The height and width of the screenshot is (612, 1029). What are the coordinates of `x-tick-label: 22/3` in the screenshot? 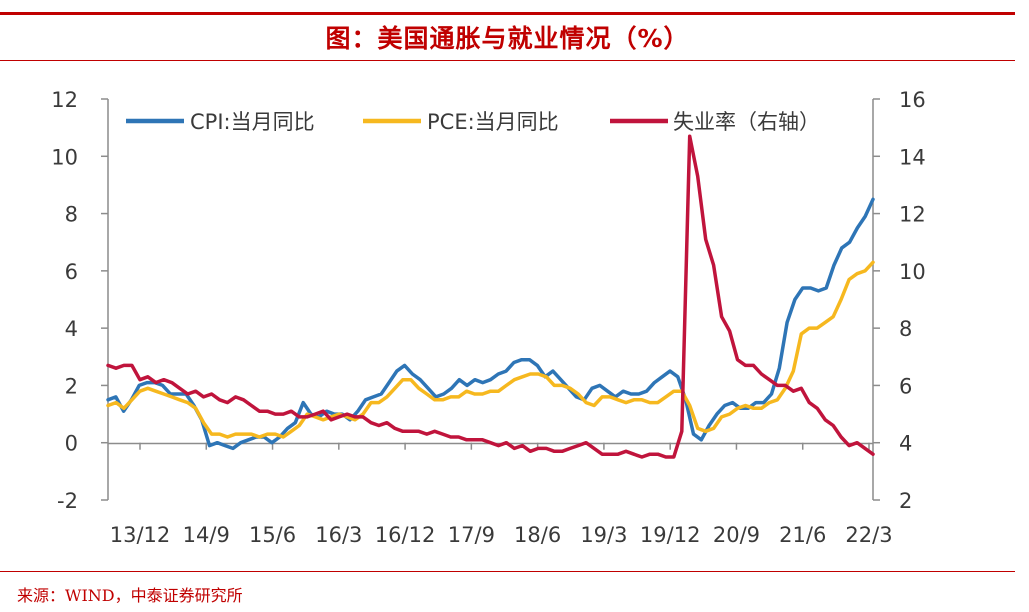 It's located at (868, 535).